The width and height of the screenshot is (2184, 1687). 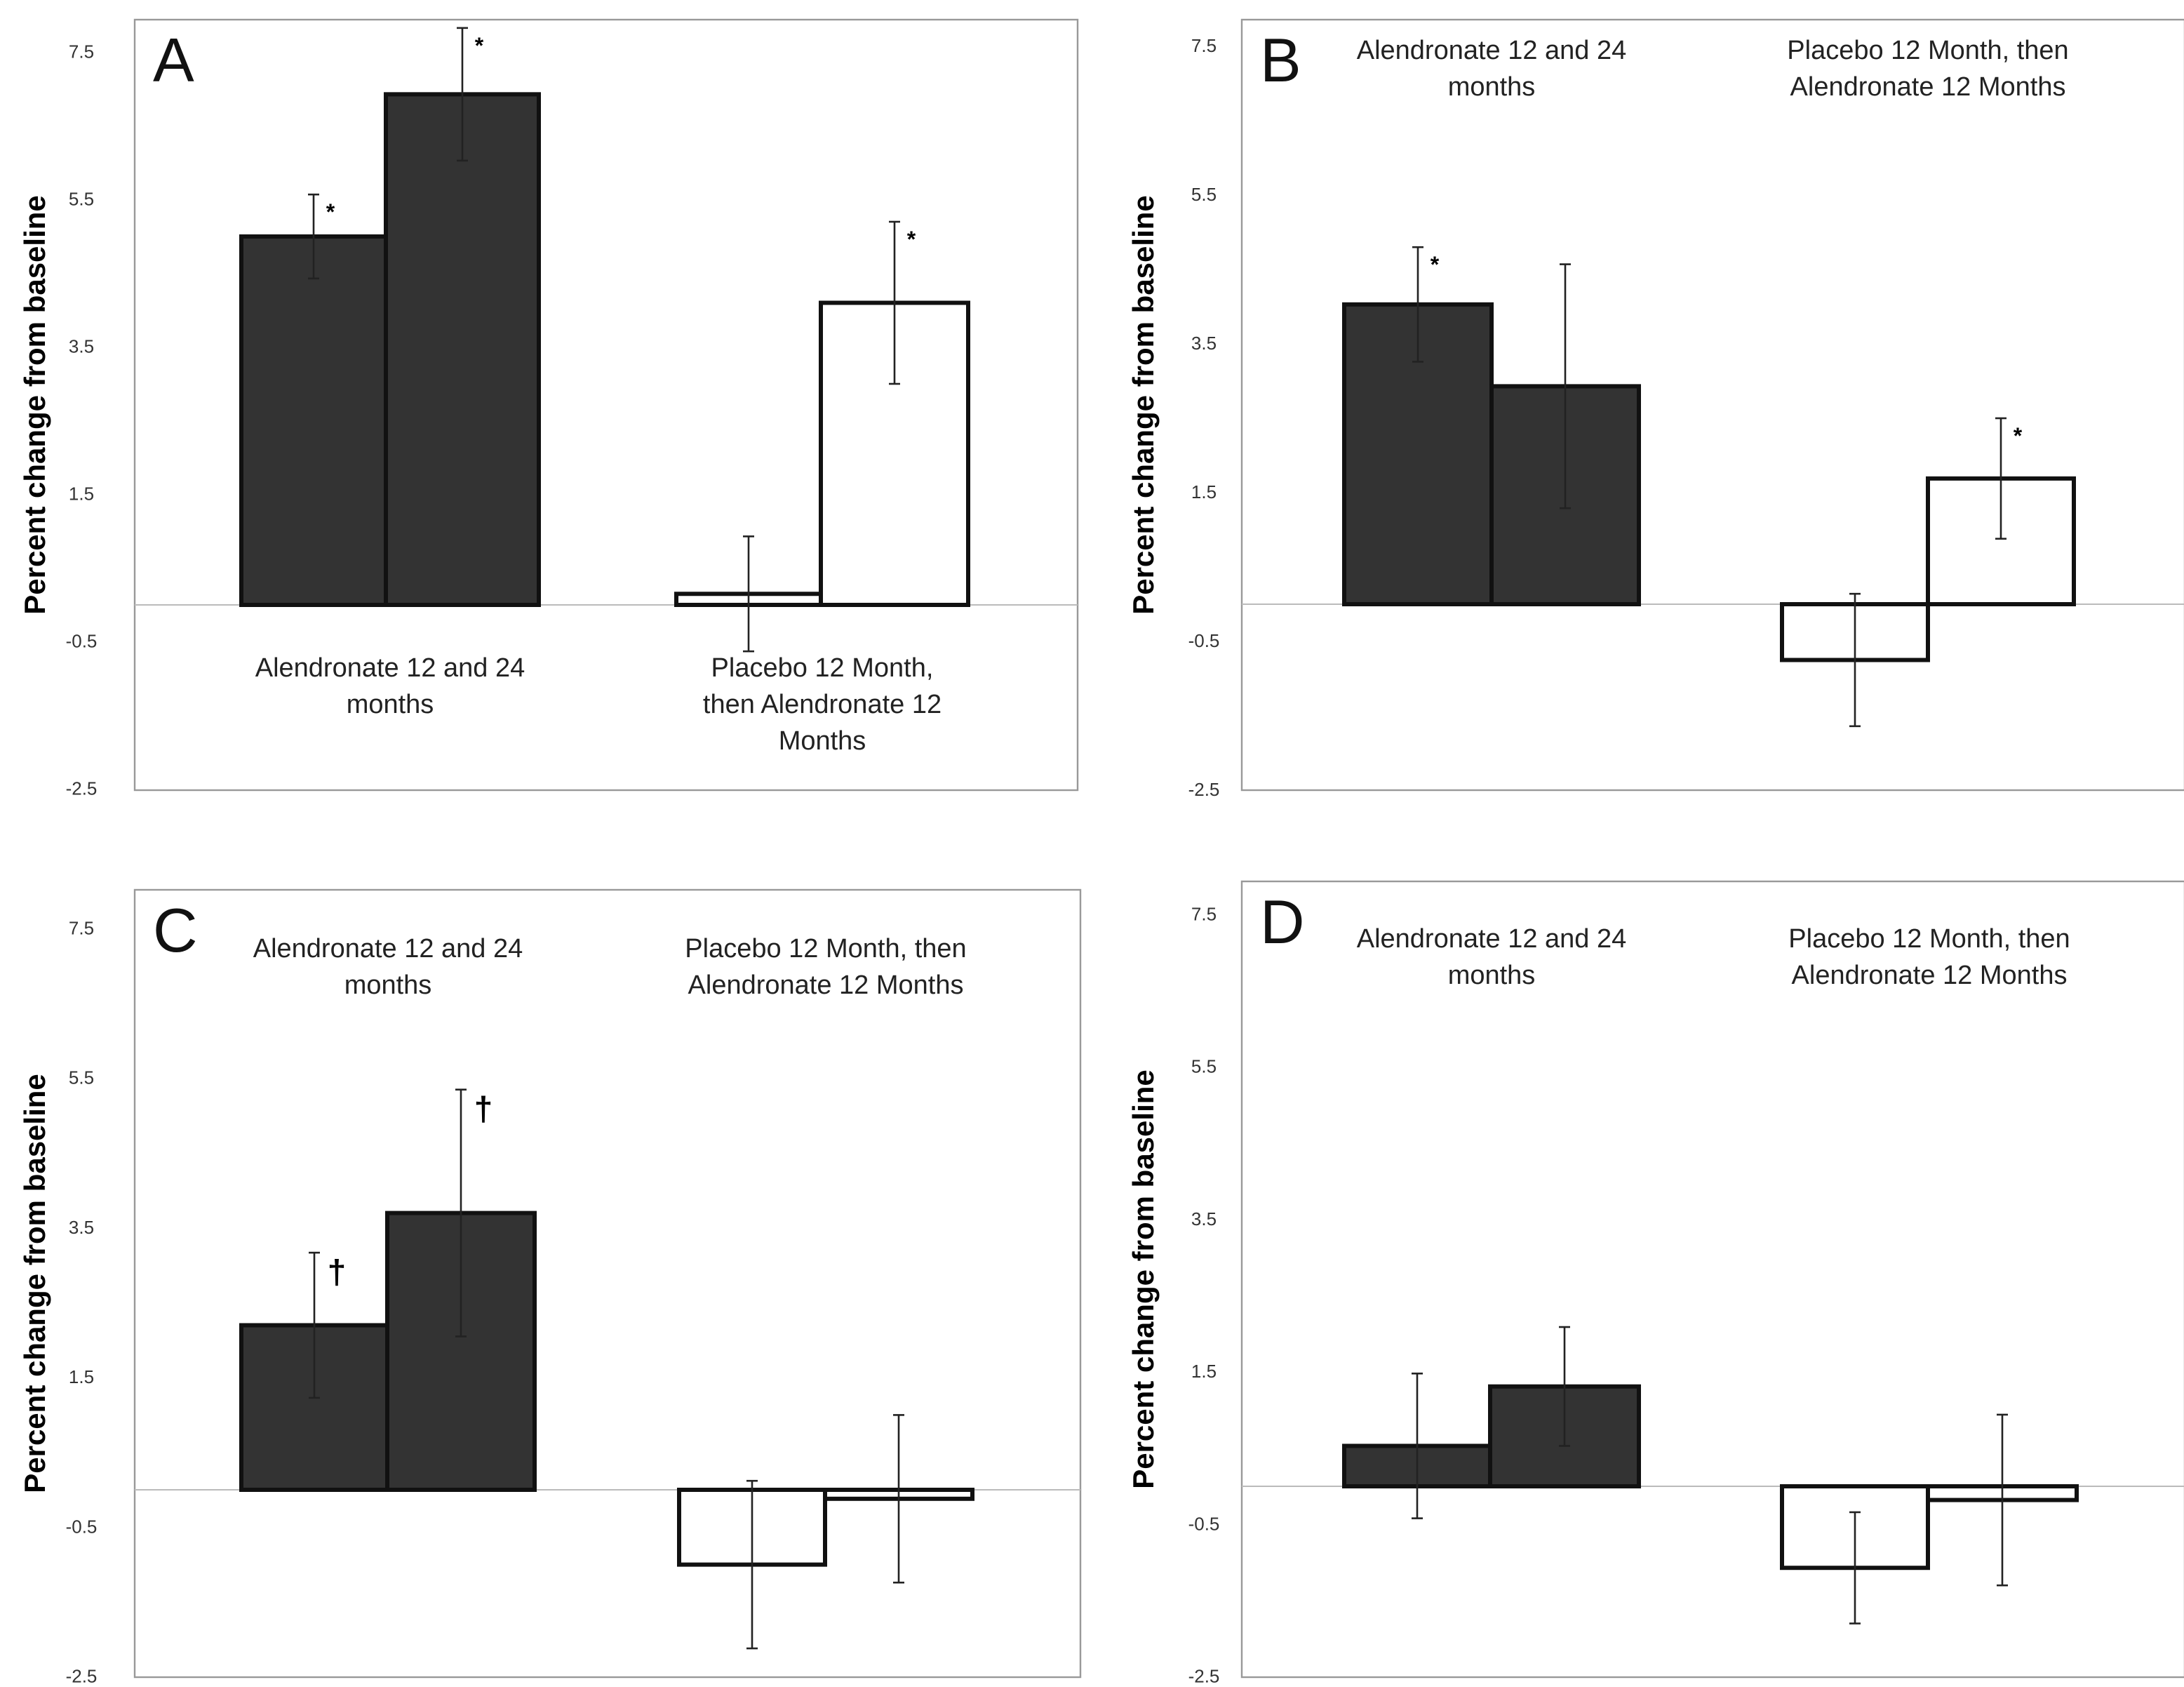 What do you see at coordinates (1282, 922) in the screenshot?
I see `panel-label: D` at bounding box center [1282, 922].